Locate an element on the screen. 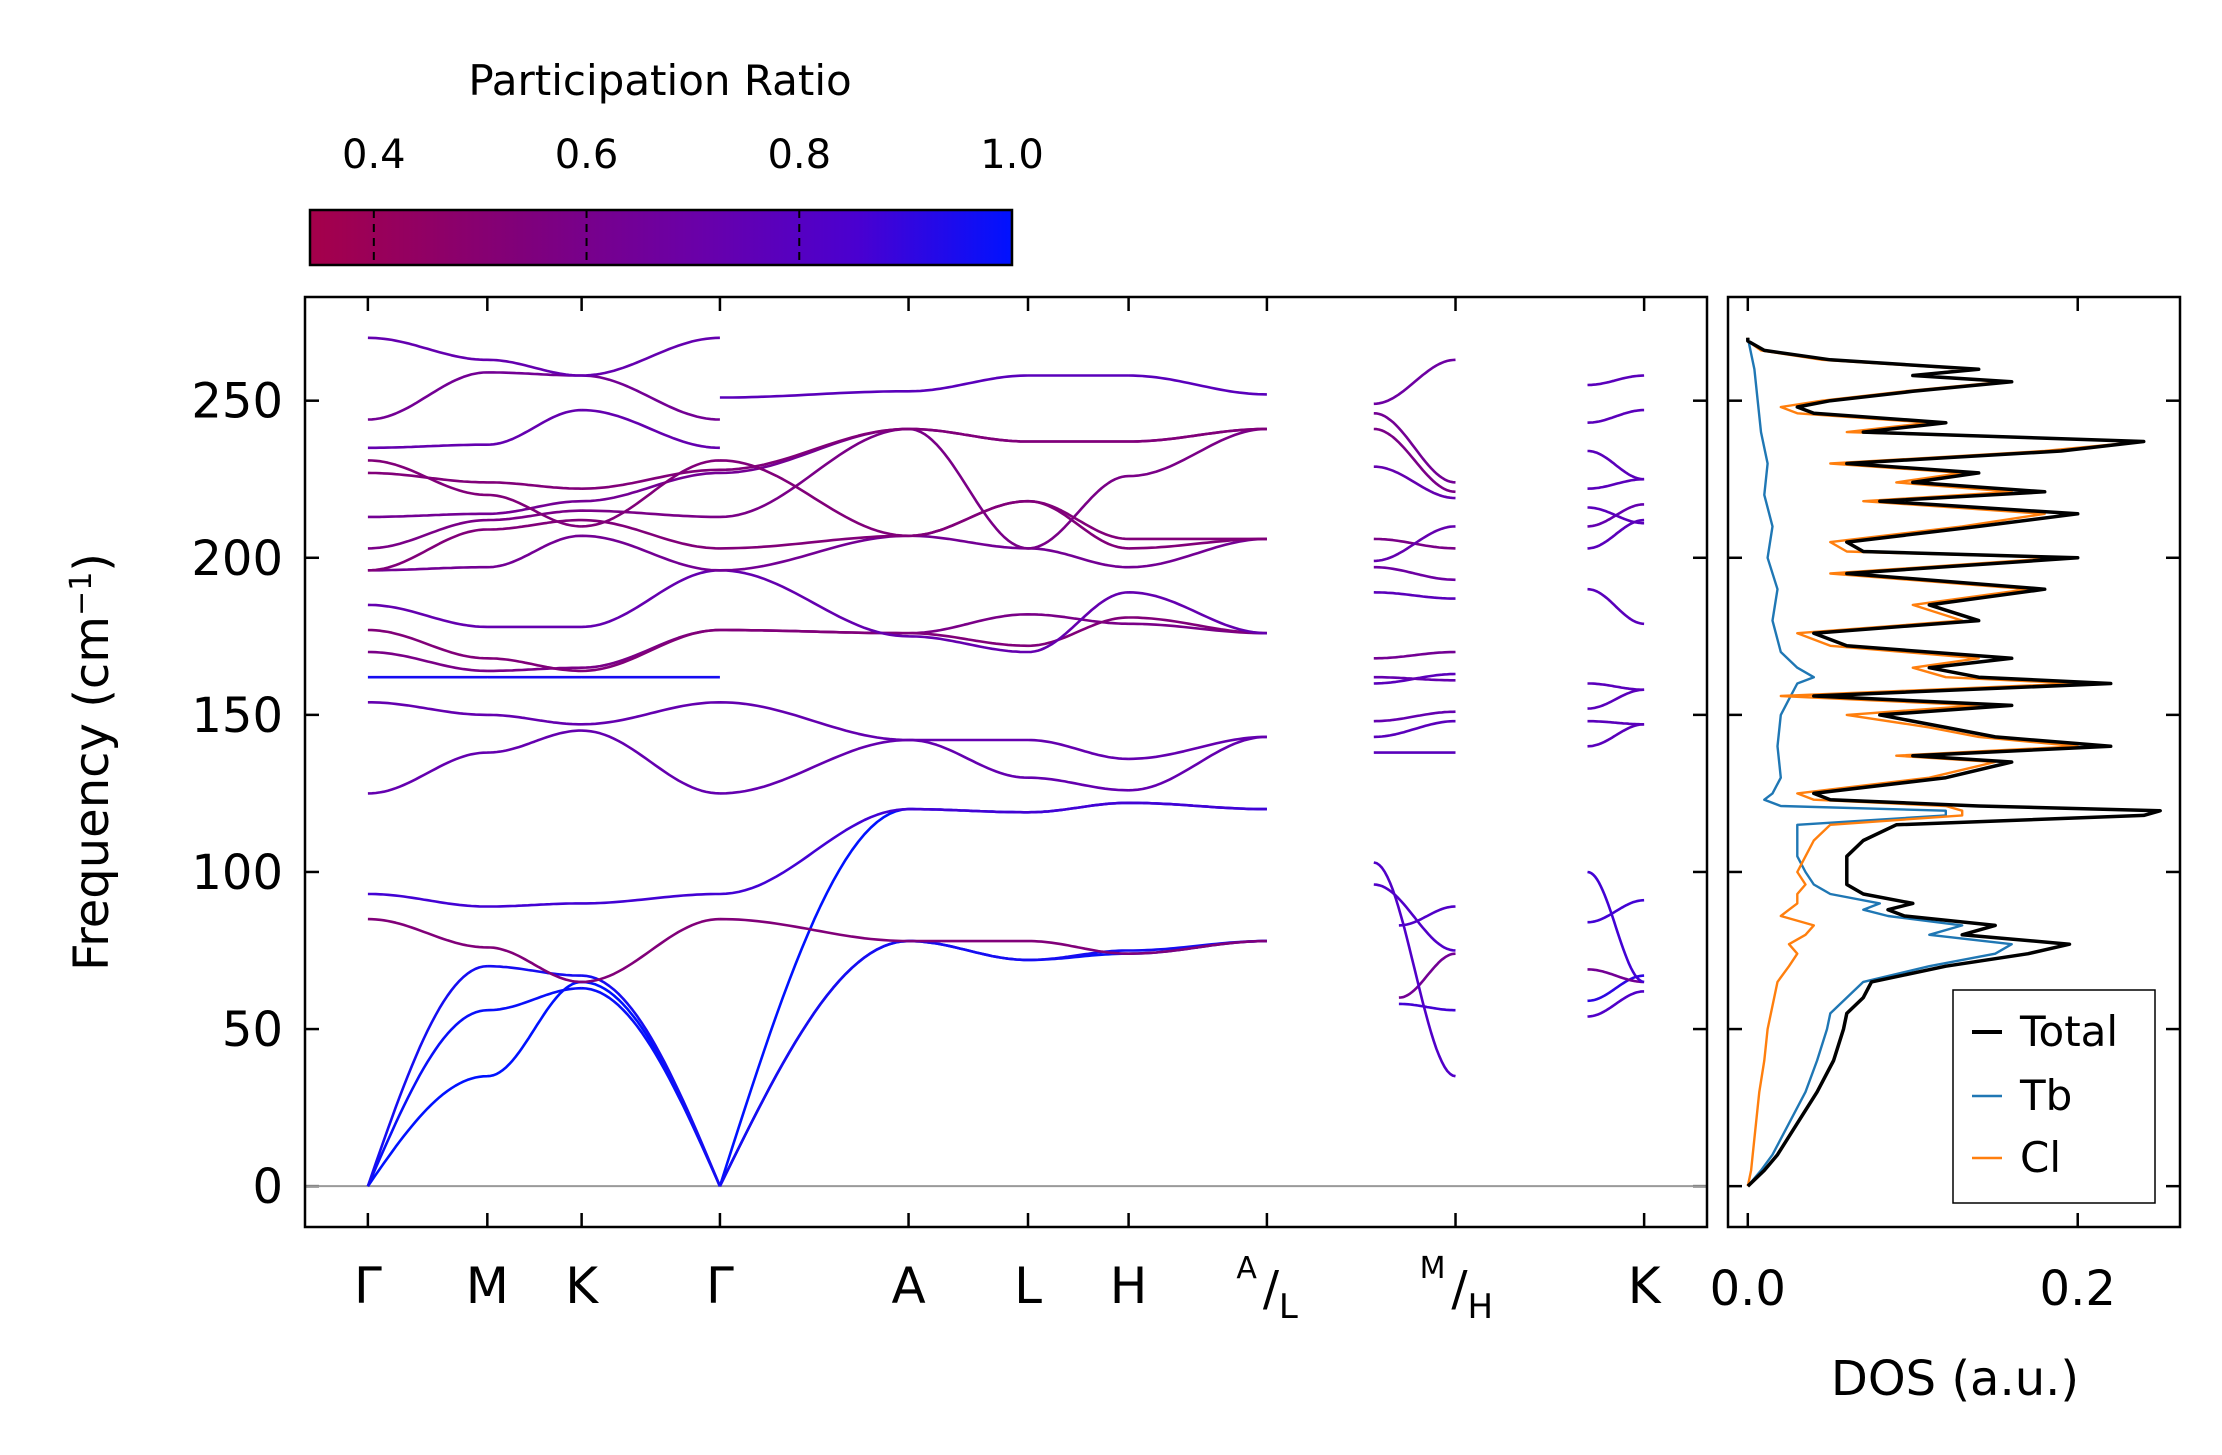  colorbar-tick-labels: 0.4 0.6 0.8 1.0 is located at coordinates (693, 155).